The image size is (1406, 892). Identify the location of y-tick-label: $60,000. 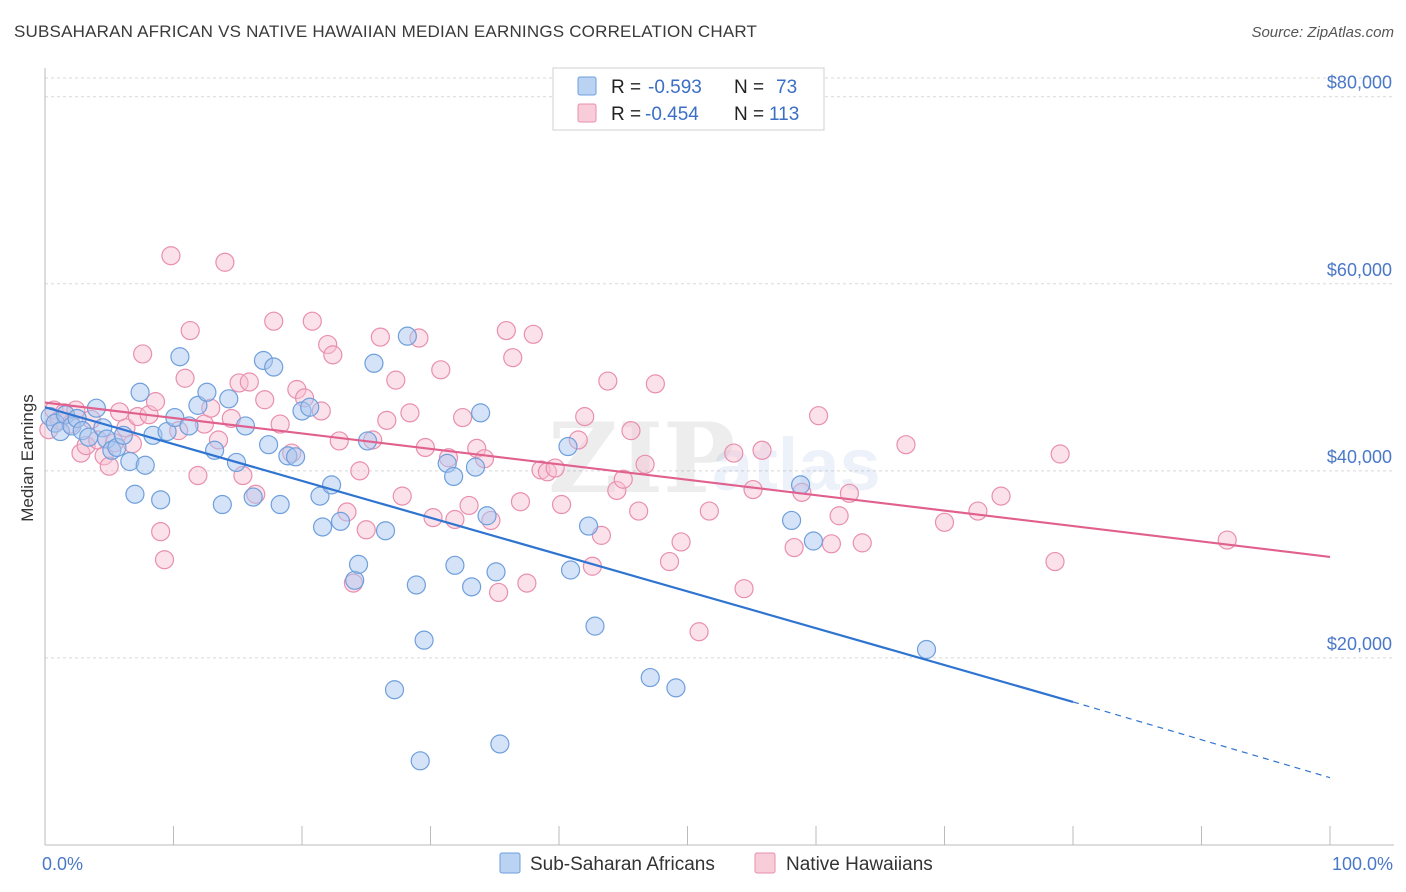
(1359, 270).